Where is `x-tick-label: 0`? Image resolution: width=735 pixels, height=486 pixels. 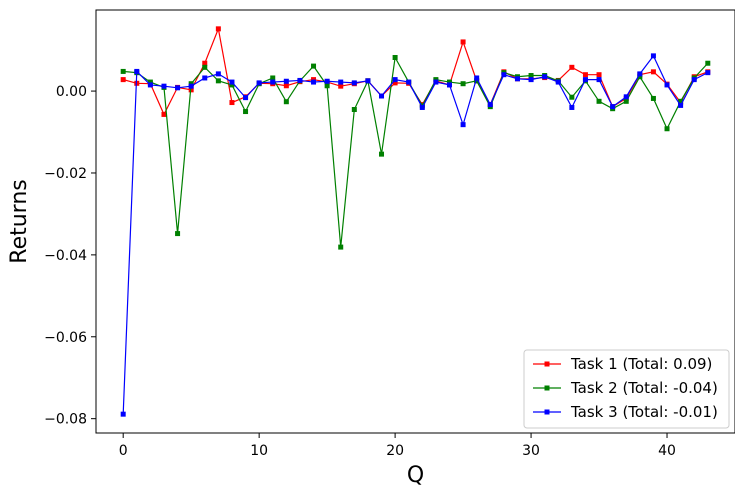
x-tick-label: 0 is located at coordinates (123, 451).